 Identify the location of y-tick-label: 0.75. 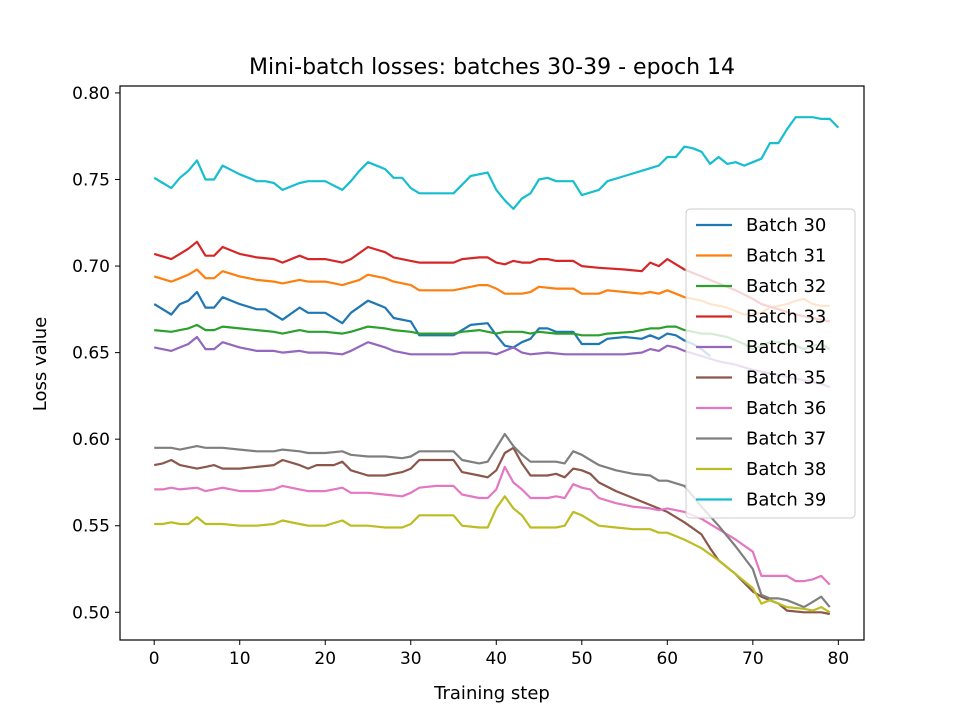
(91, 180).